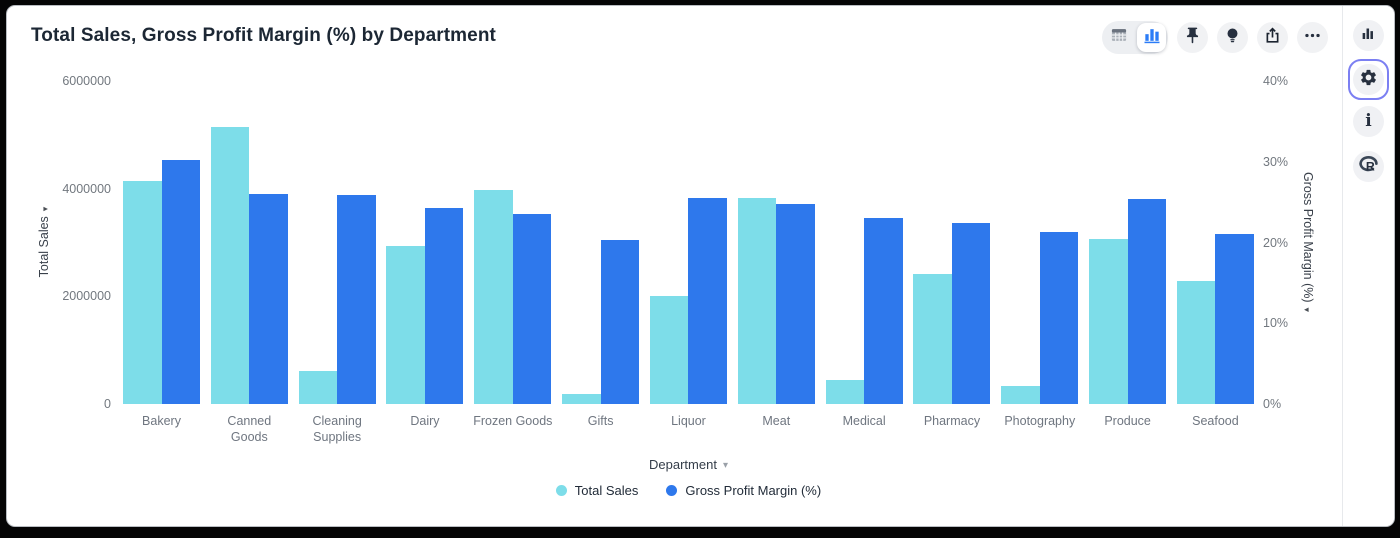 Image resolution: width=1400 pixels, height=538 pixels. I want to click on table-icon, so click(1119, 37).